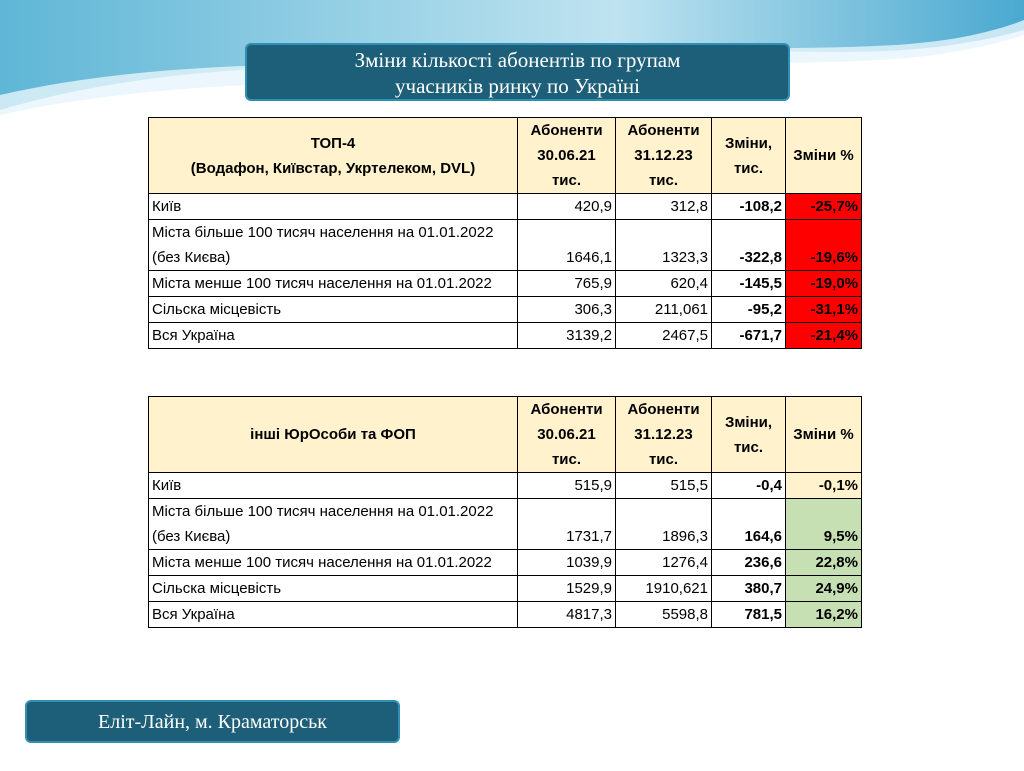  What do you see at coordinates (517, 86) in the screenshot?
I see `title-line: учасників ринку по Україні` at bounding box center [517, 86].